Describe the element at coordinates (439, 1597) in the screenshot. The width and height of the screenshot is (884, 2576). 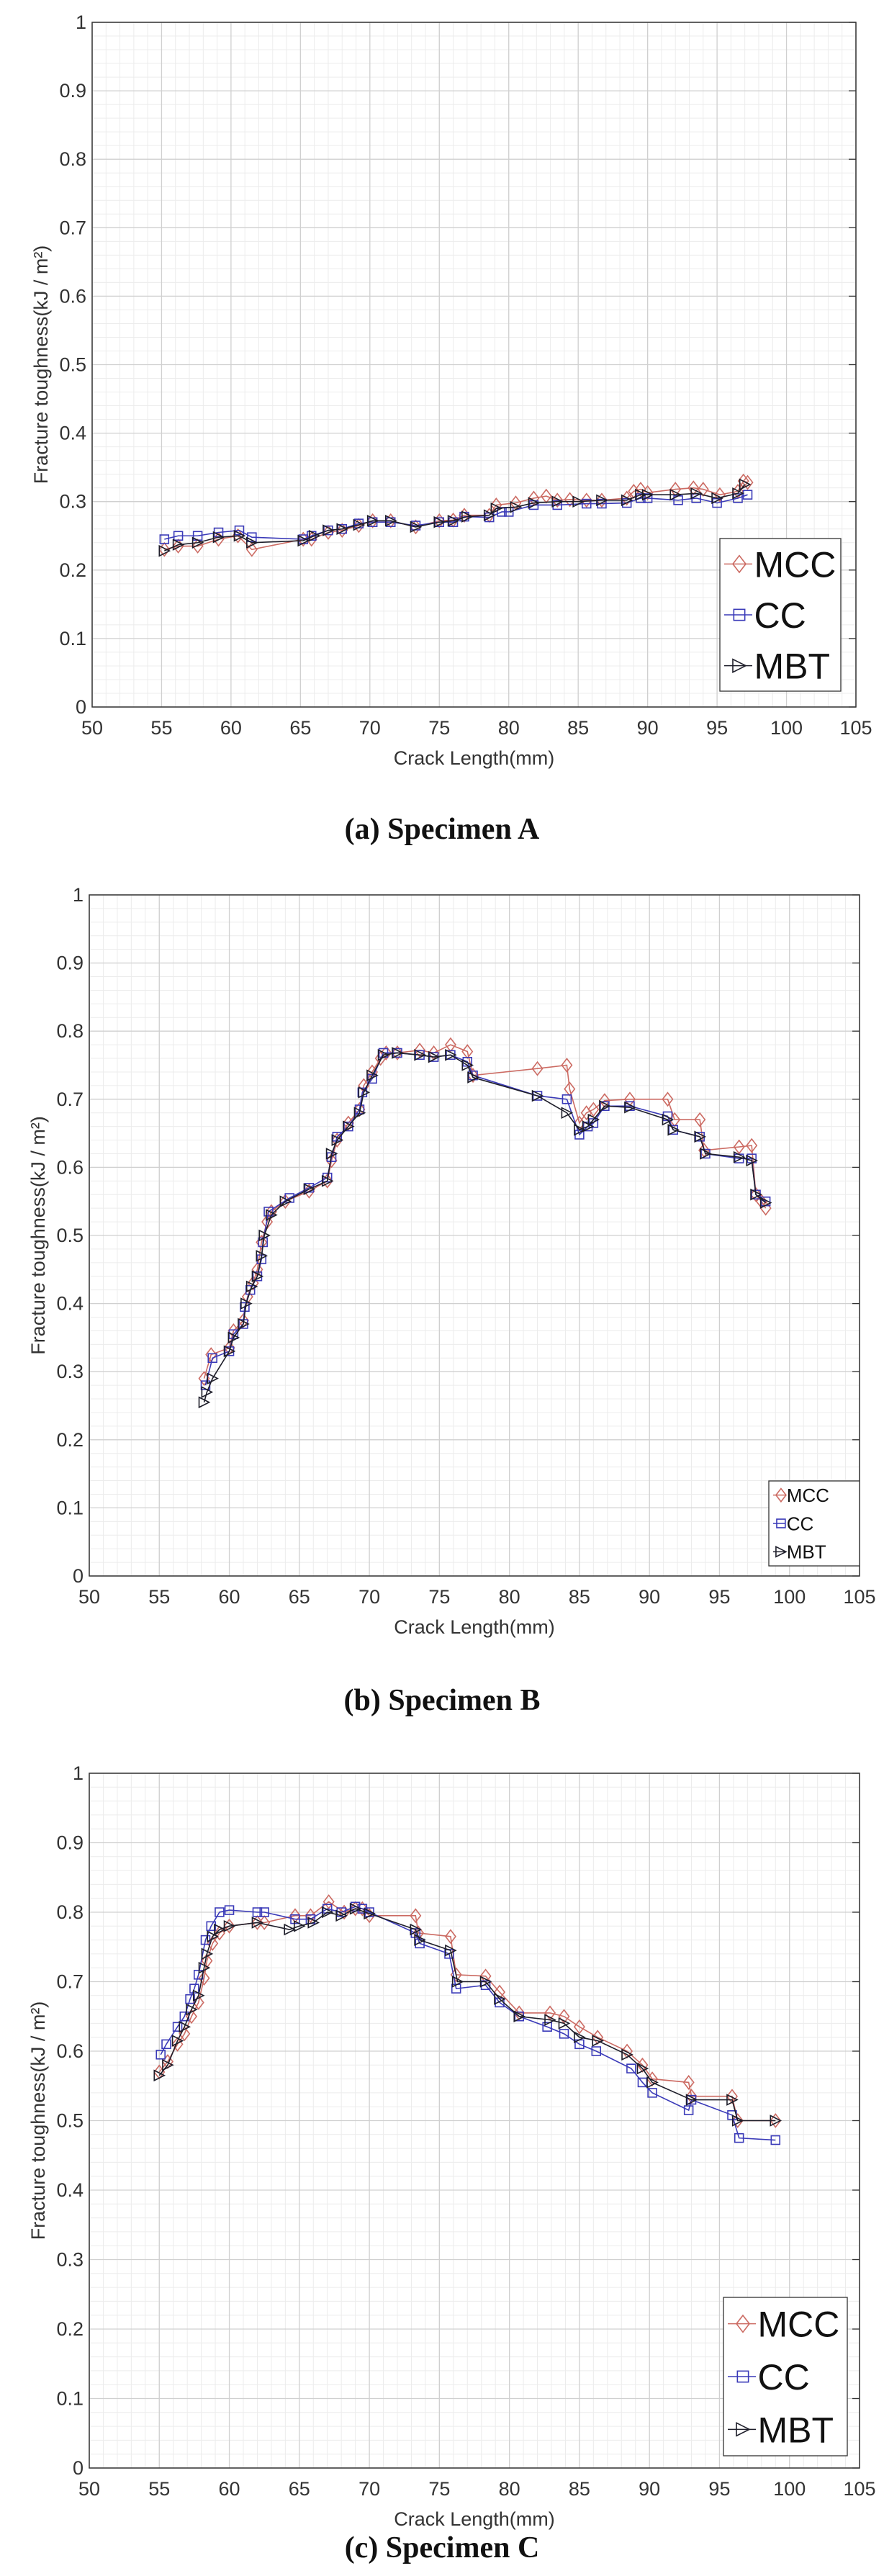
I see `x-tick-label: 75` at that location.